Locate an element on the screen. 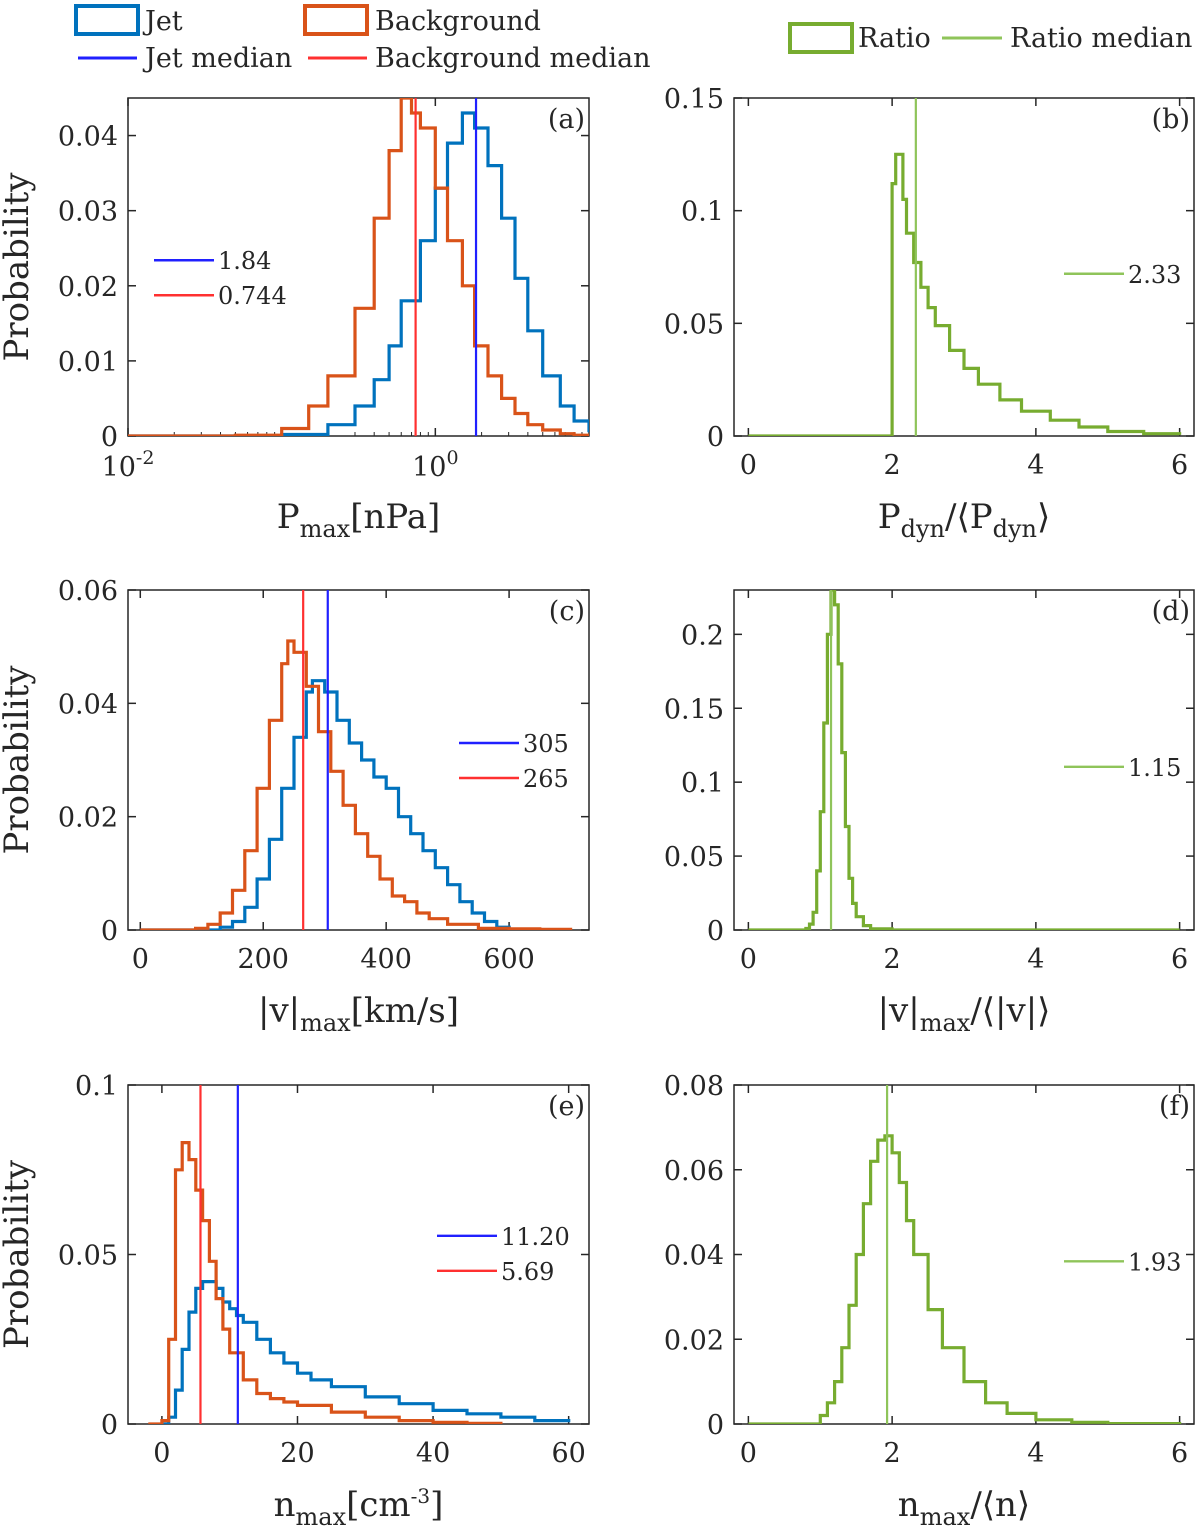  series-background-e is located at coordinates (325, 1282).